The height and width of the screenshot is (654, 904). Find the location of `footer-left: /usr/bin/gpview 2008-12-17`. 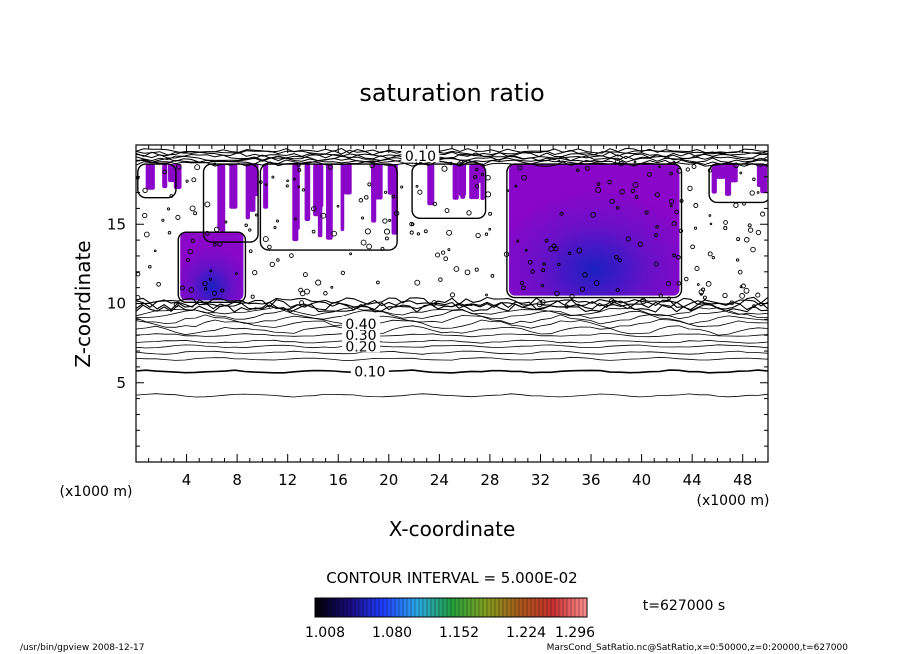

footer-left: /usr/bin/gpview 2008-12-17 is located at coordinates (82, 648).